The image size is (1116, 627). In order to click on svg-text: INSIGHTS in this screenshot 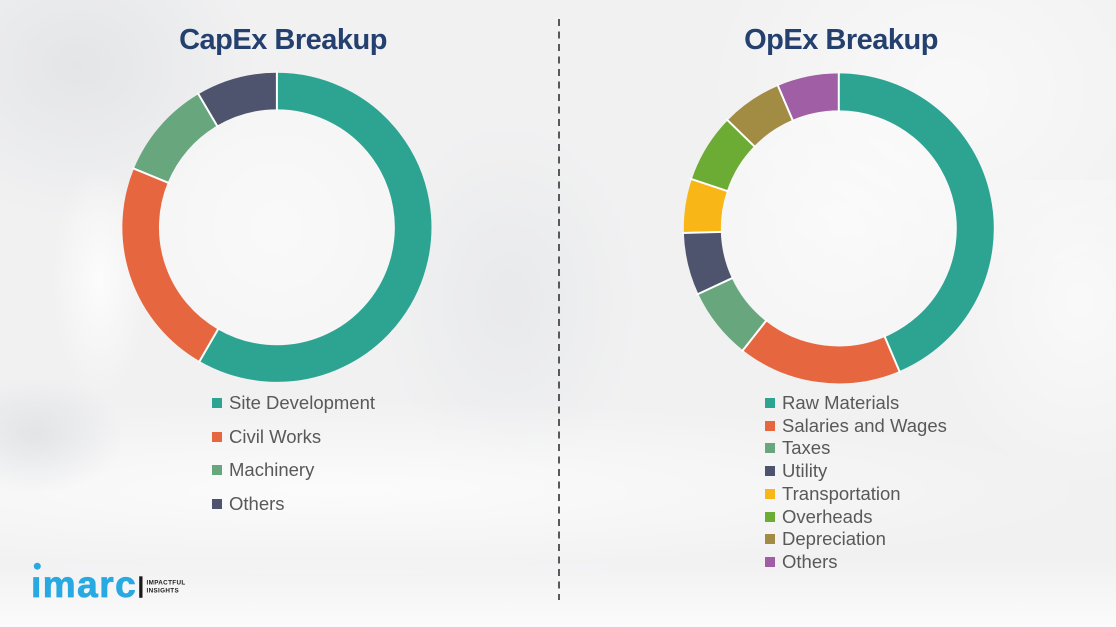, I will do `click(163, 591)`.